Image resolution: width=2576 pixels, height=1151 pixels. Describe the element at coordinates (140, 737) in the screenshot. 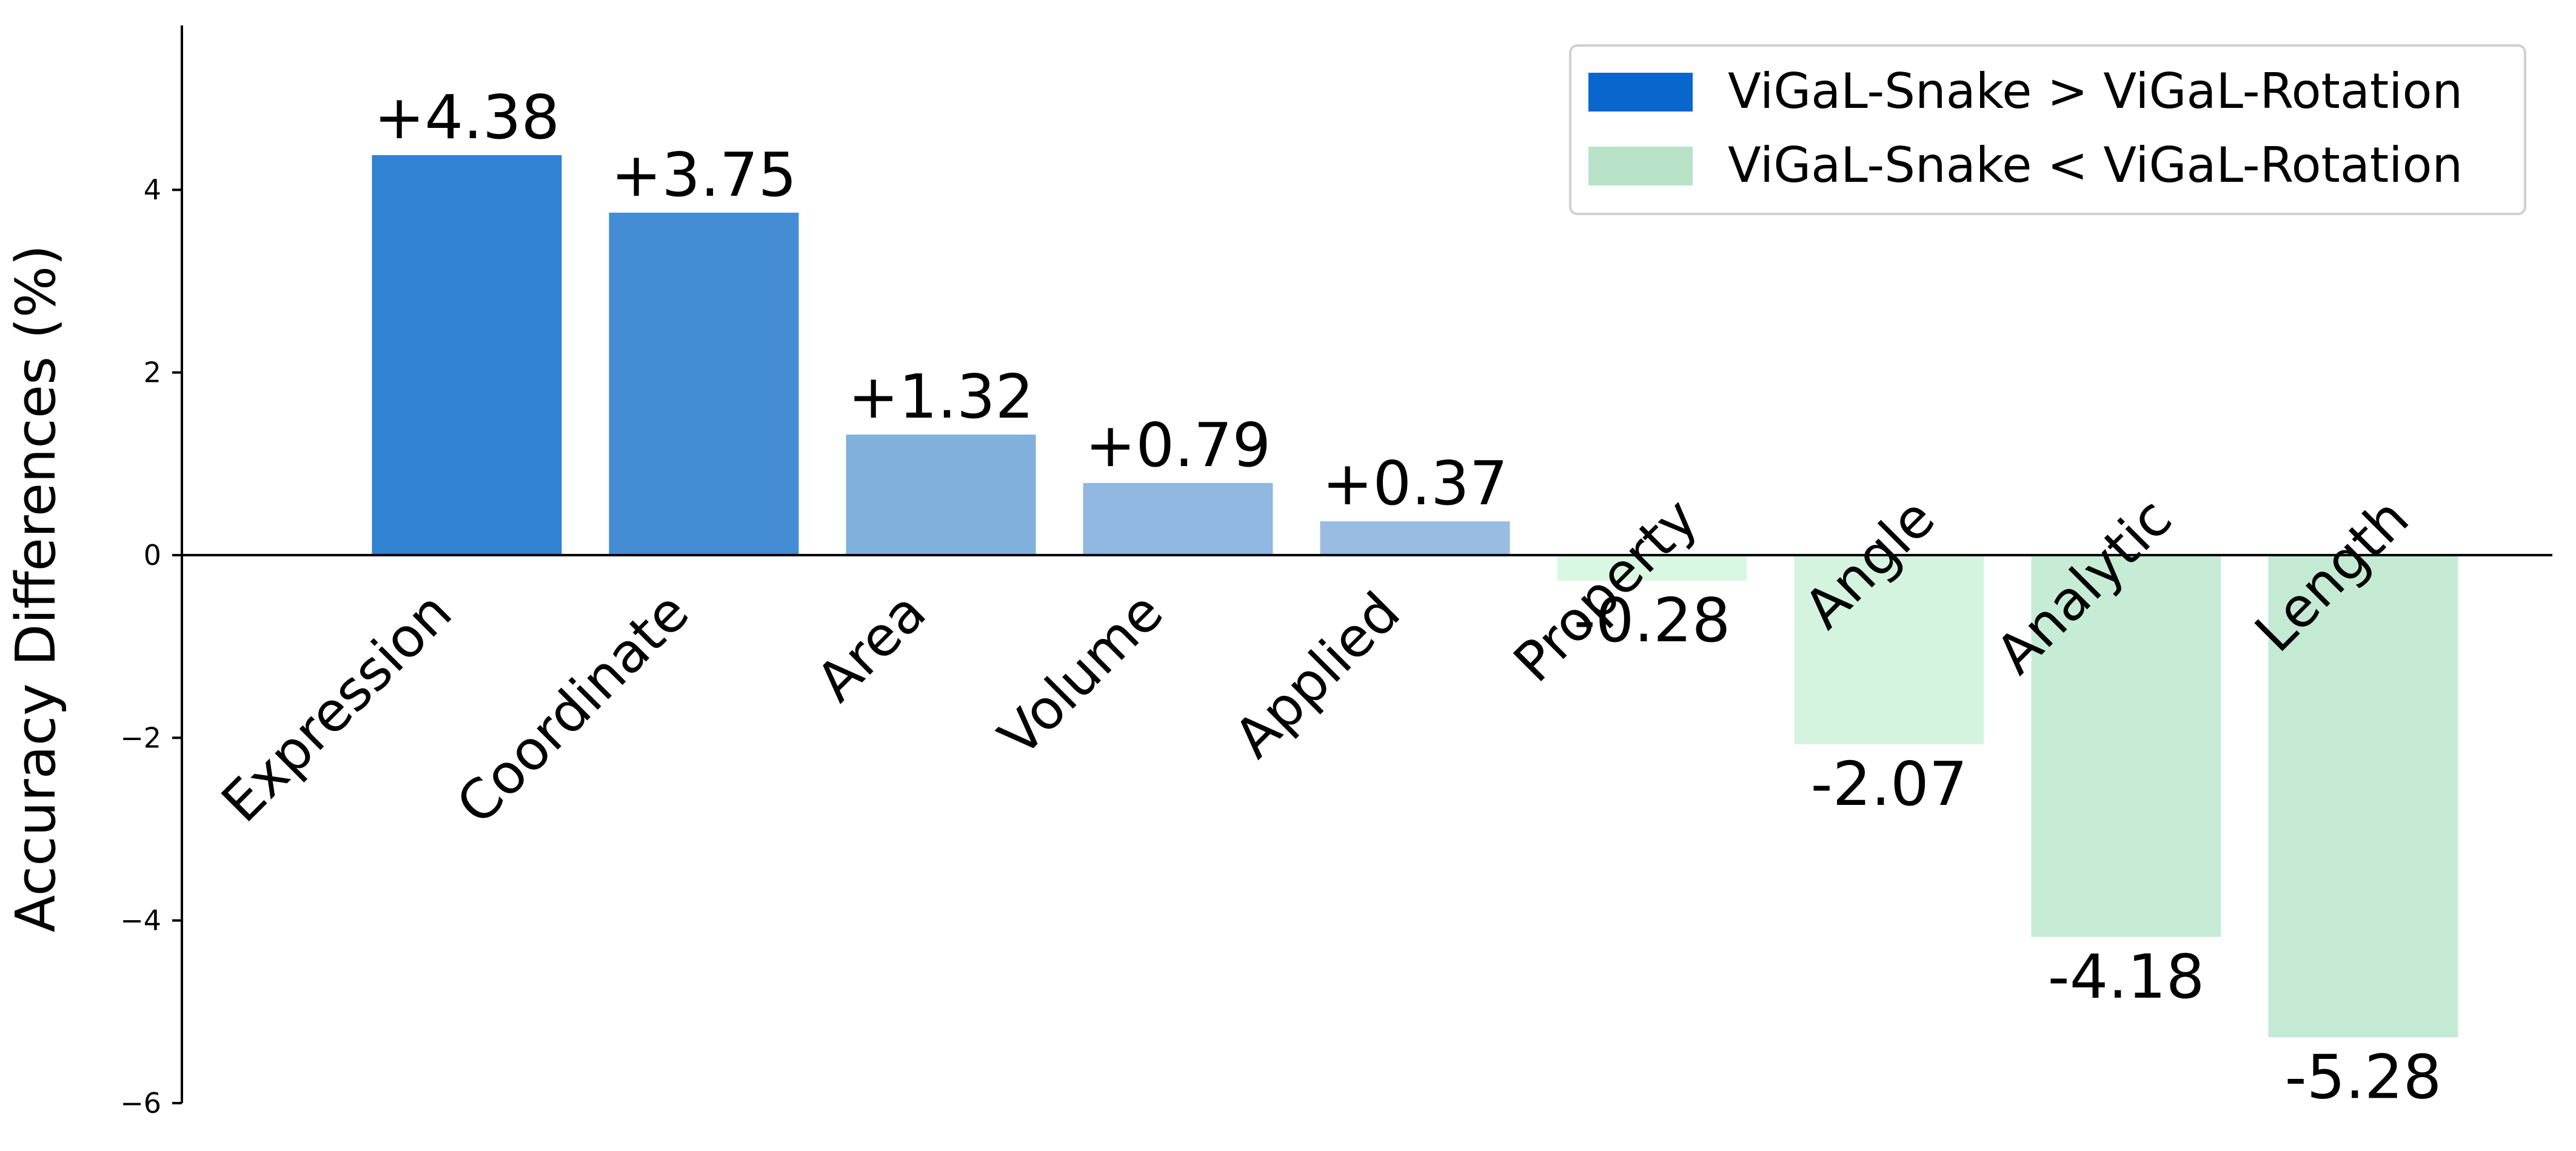

I see `y-tick-label: −2` at that location.